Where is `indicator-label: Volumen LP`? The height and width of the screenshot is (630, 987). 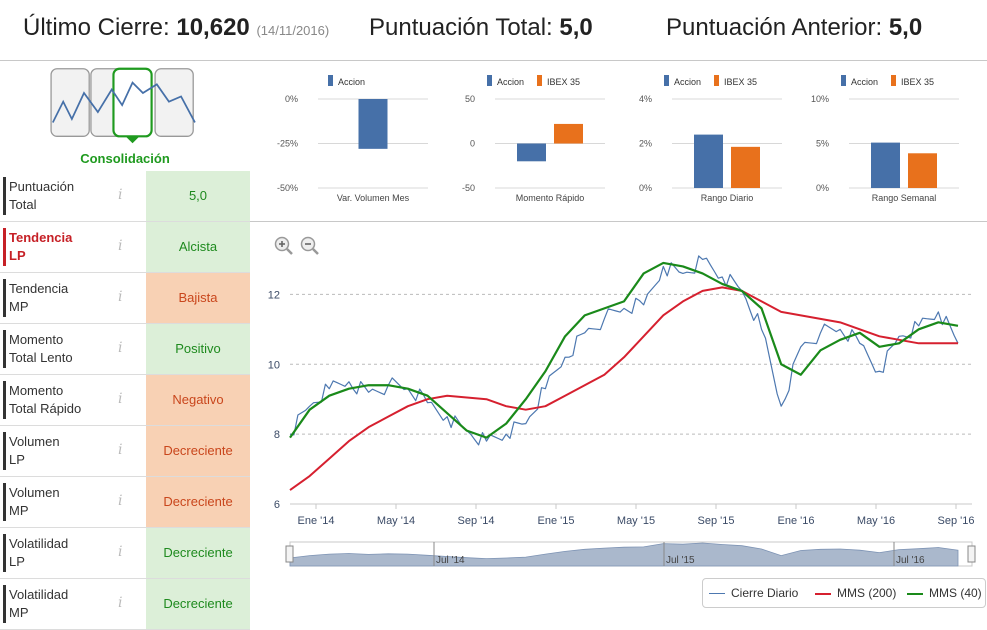 indicator-label: Volumen LP is located at coordinates (34, 450).